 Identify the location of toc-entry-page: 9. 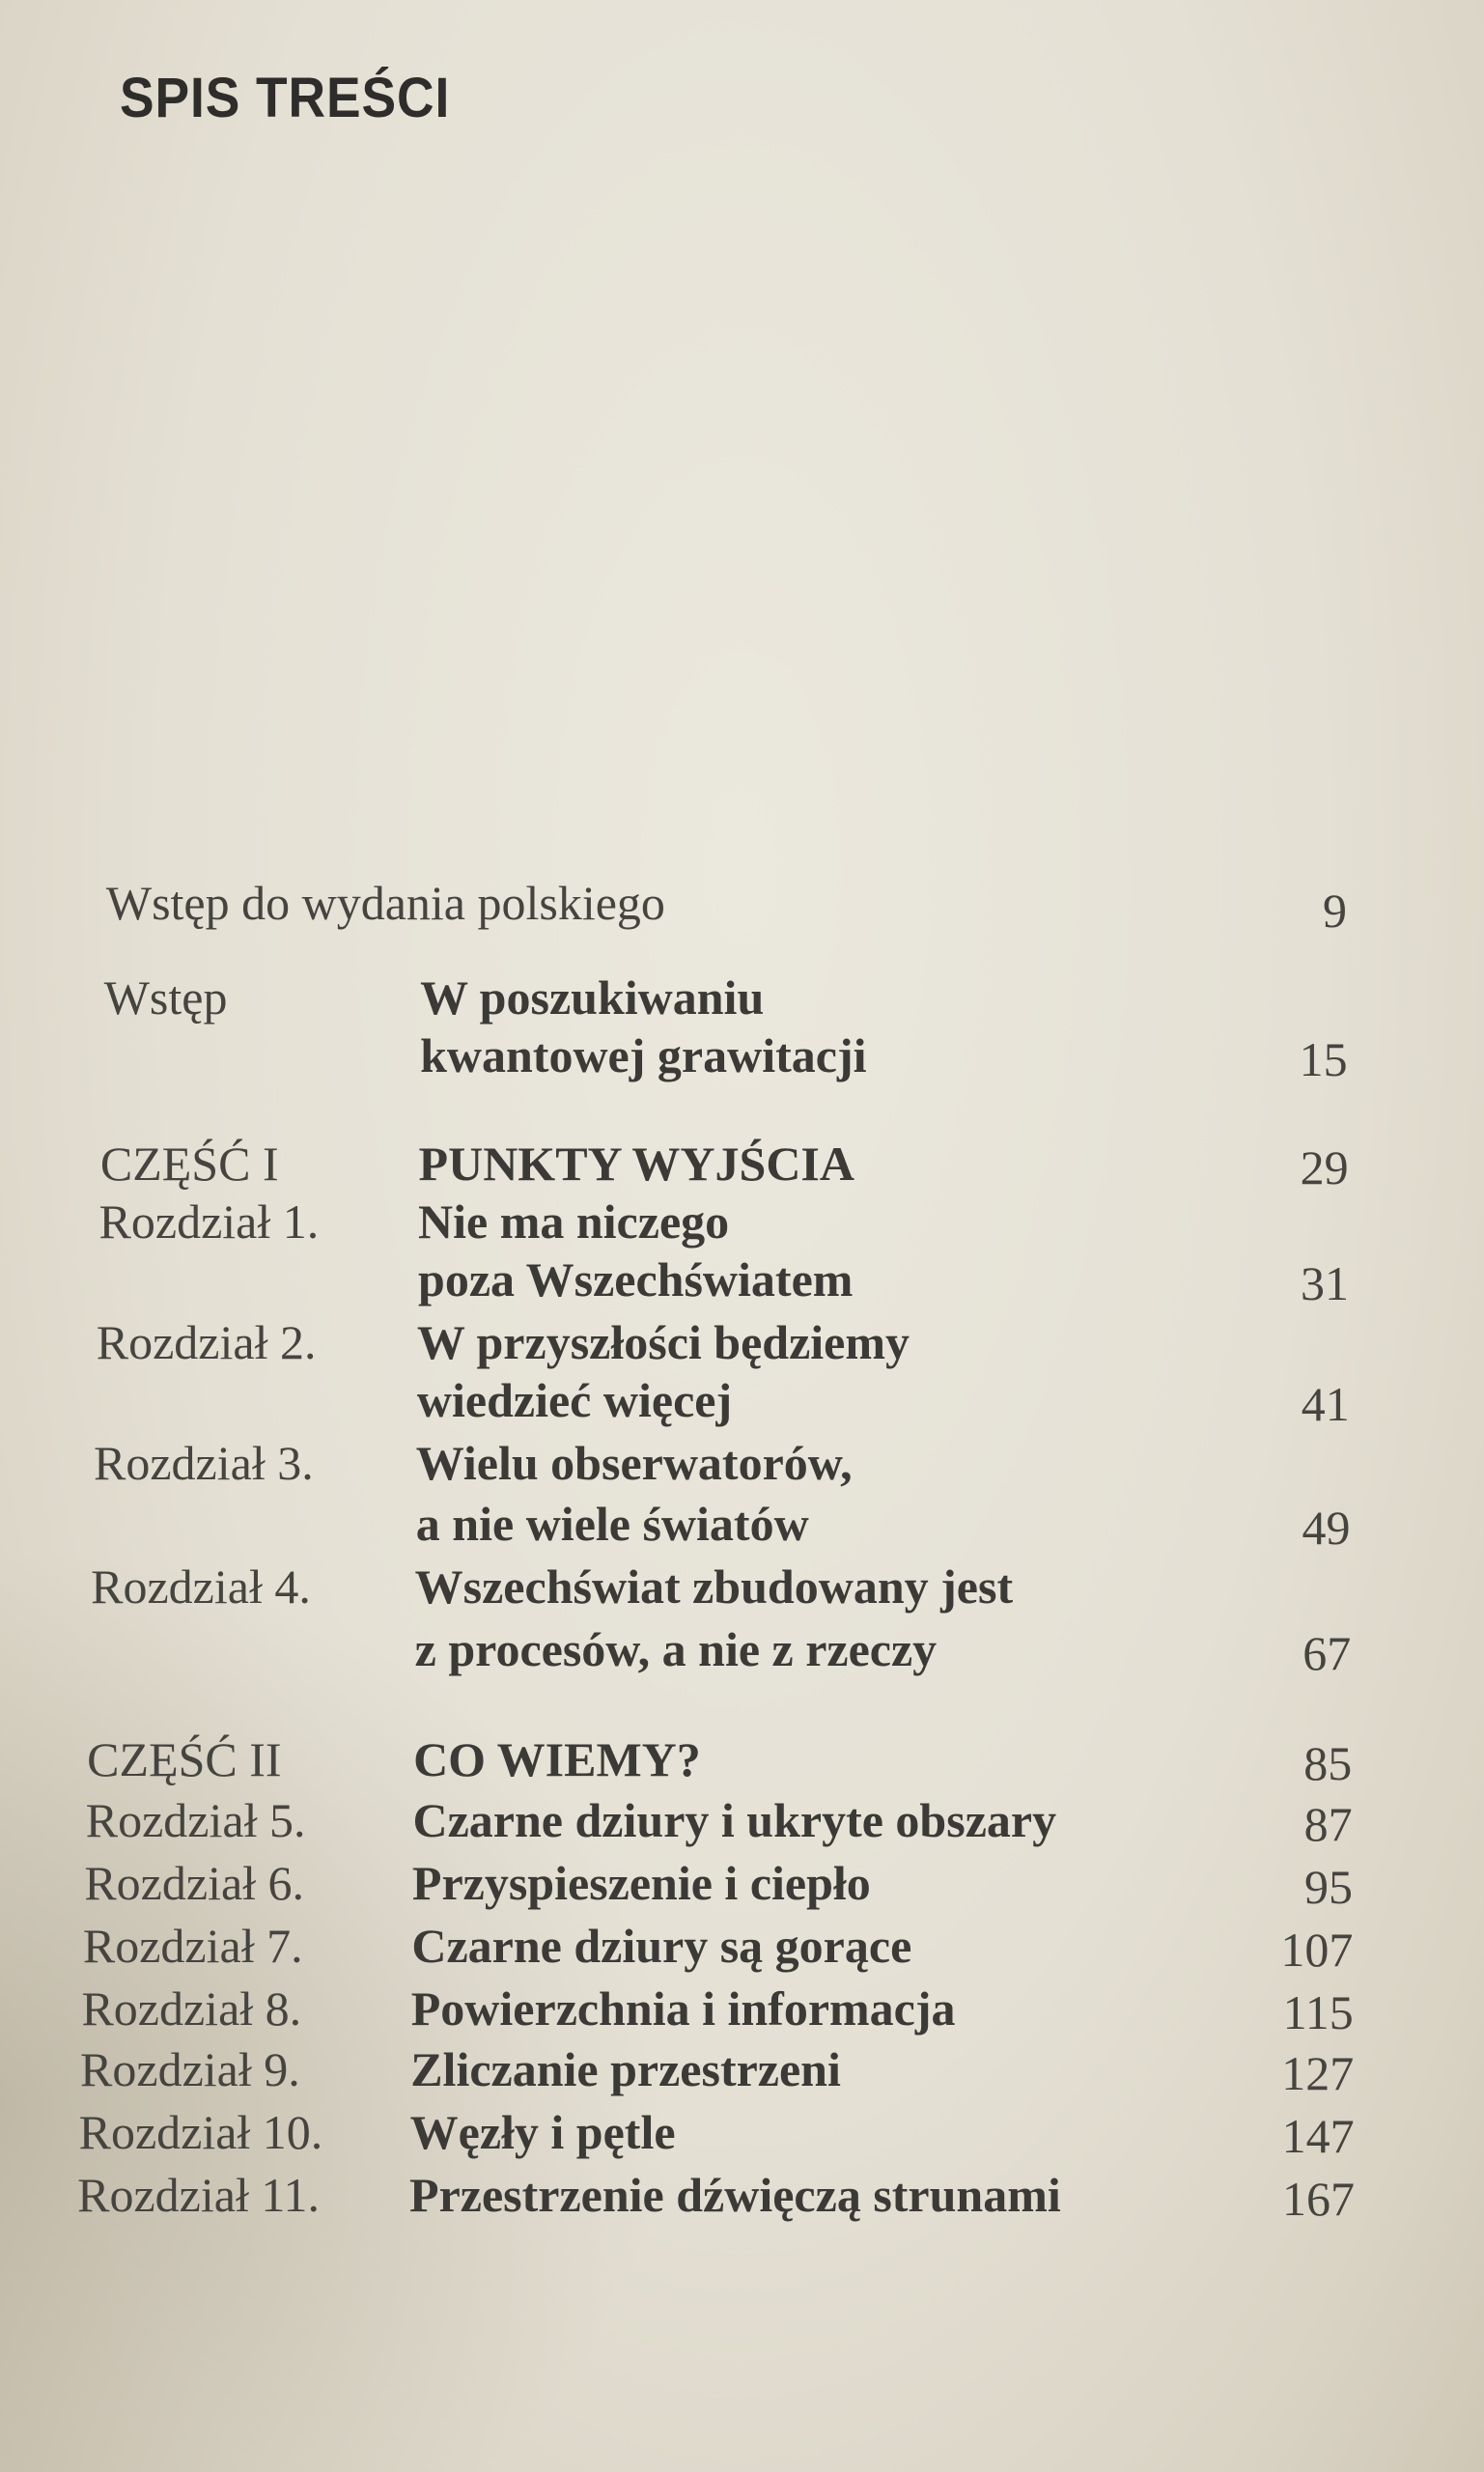
(1336, 911).